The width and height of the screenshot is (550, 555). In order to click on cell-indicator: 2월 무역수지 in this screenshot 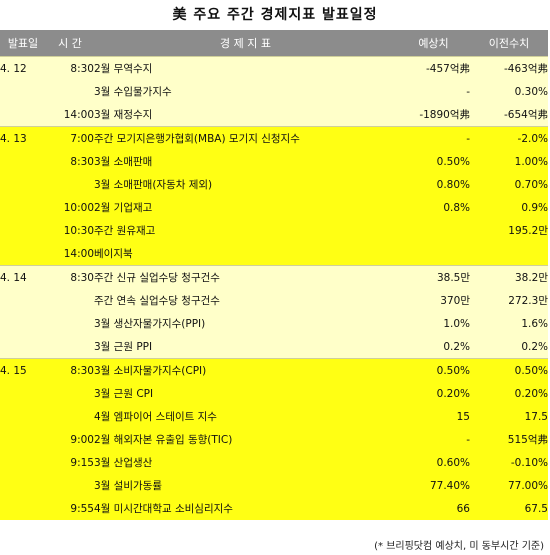, I will do `click(245, 68)`.